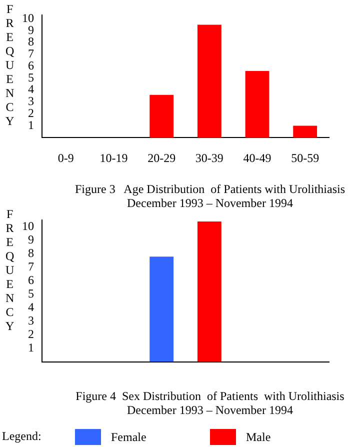 The image size is (359, 447). What do you see at coordinates (257, 157) in the screenshot?
I see `x-tick-label: 40-49` at bounding box center [257, 157].